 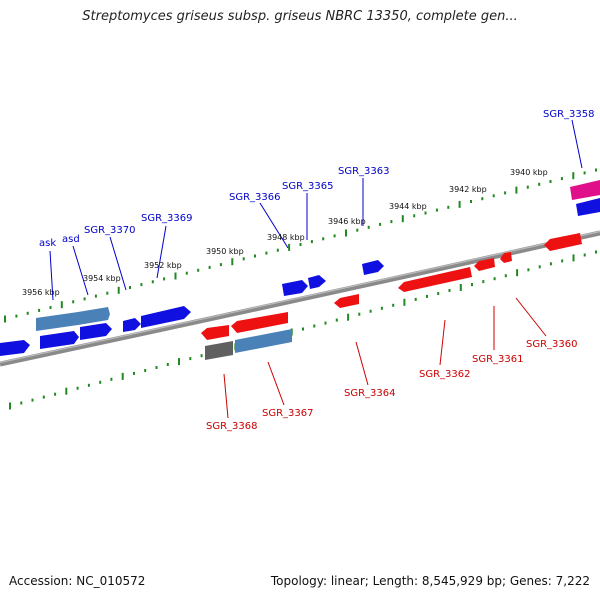 I want to click on gene-label-SGR_3365: SGR_3365, so click(x=308, y=186).